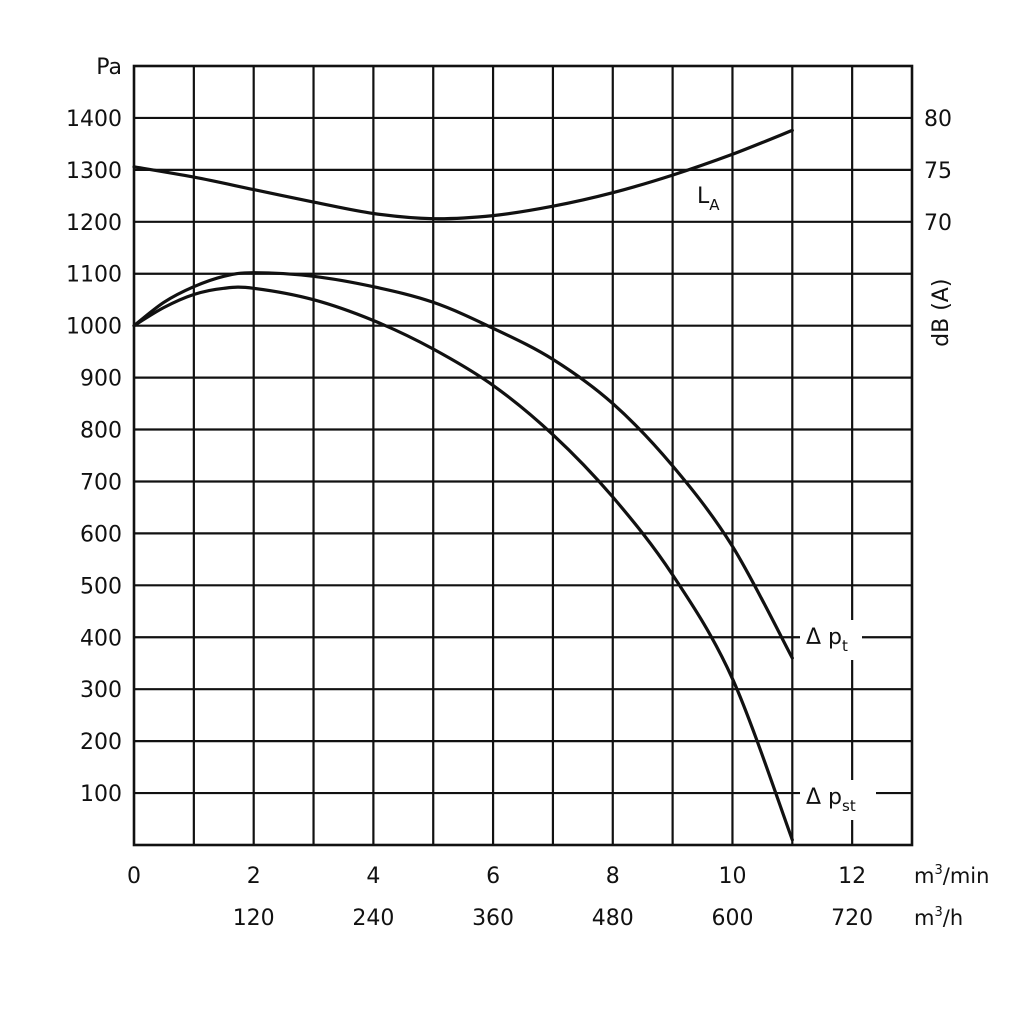 The image size is (1024, 1029). I want to click on la-curve, so click(463, 174).